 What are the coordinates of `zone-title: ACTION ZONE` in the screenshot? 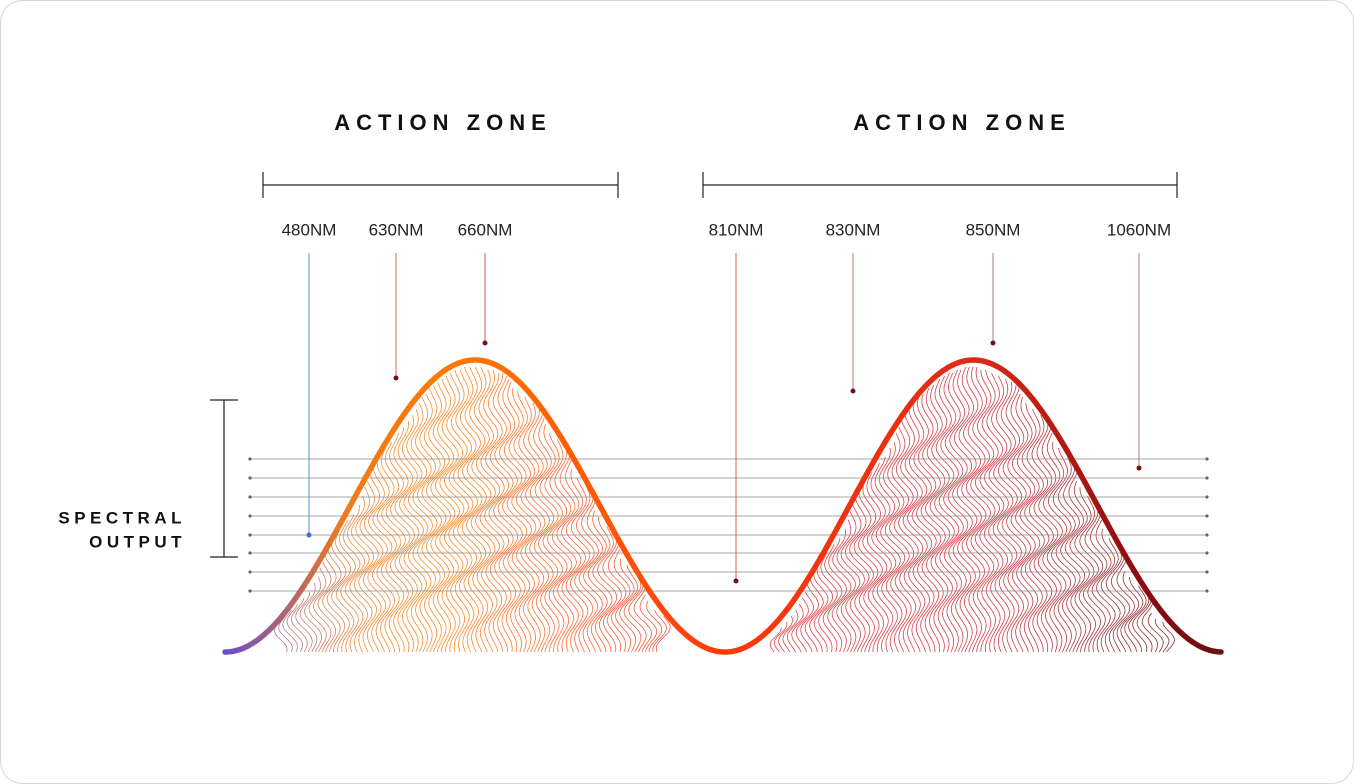 It's located at (962, 122).